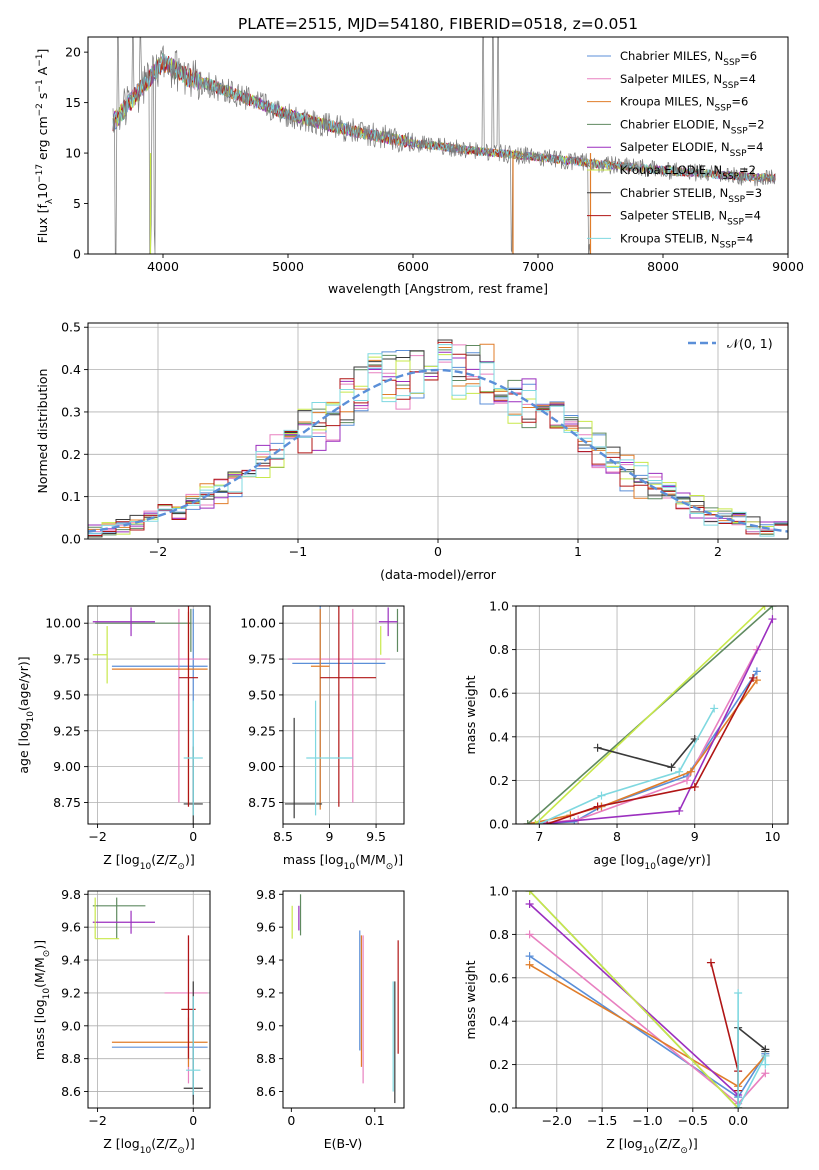 The height and width of the screenshot is (1170, 819). I want to click on x-tick-label: 7, so click(539, 836).